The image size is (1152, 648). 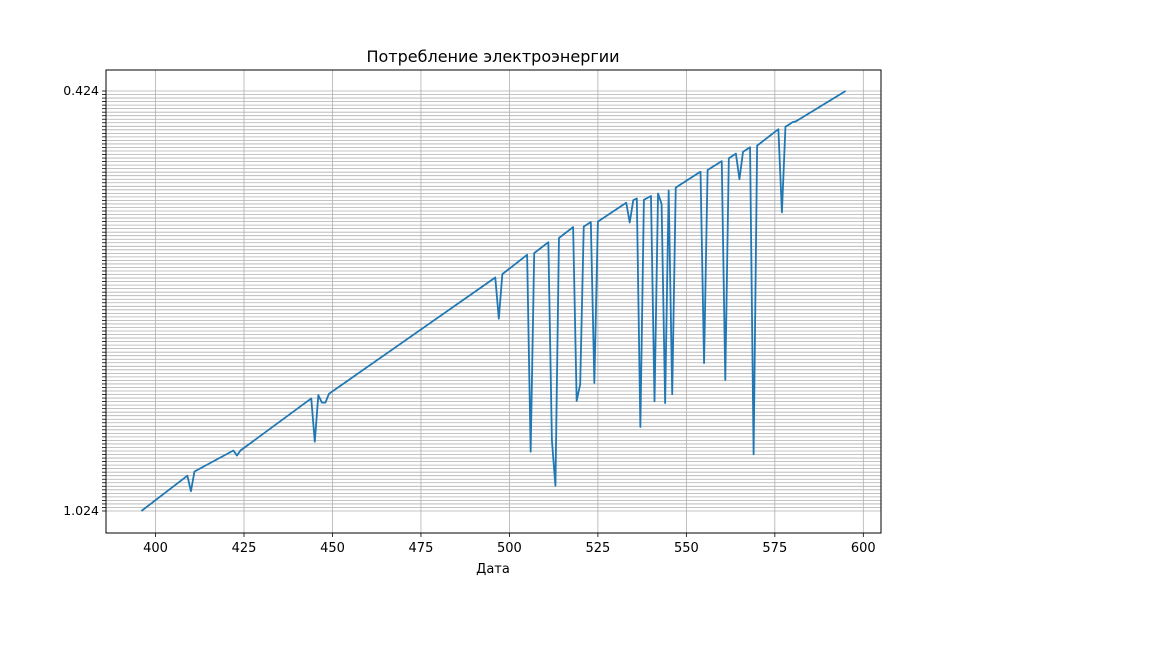 What do you see at coordinates (493, 569) in the screenshot?
I see `x-axis-label: Дата` at bounding box center [493, 569].